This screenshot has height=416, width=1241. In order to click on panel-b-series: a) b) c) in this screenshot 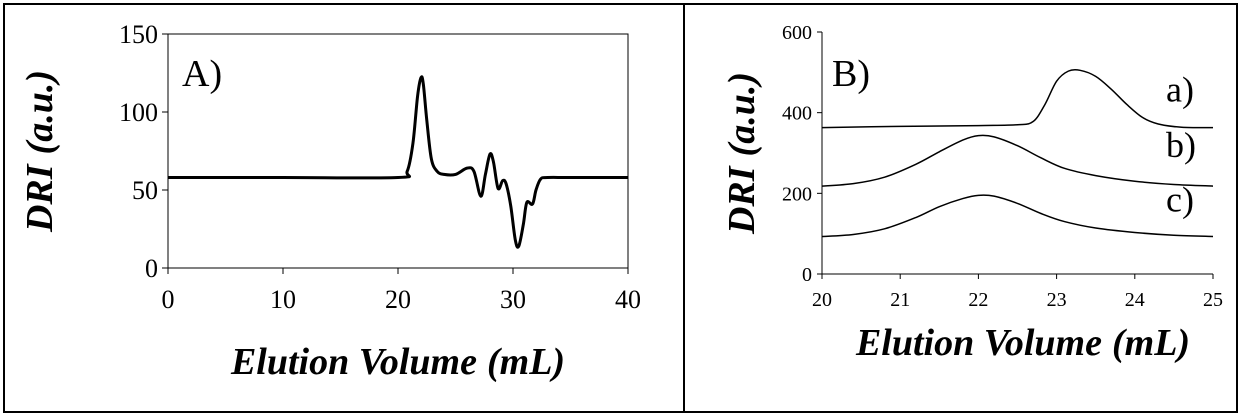, I will do `click(1017, 153)`.